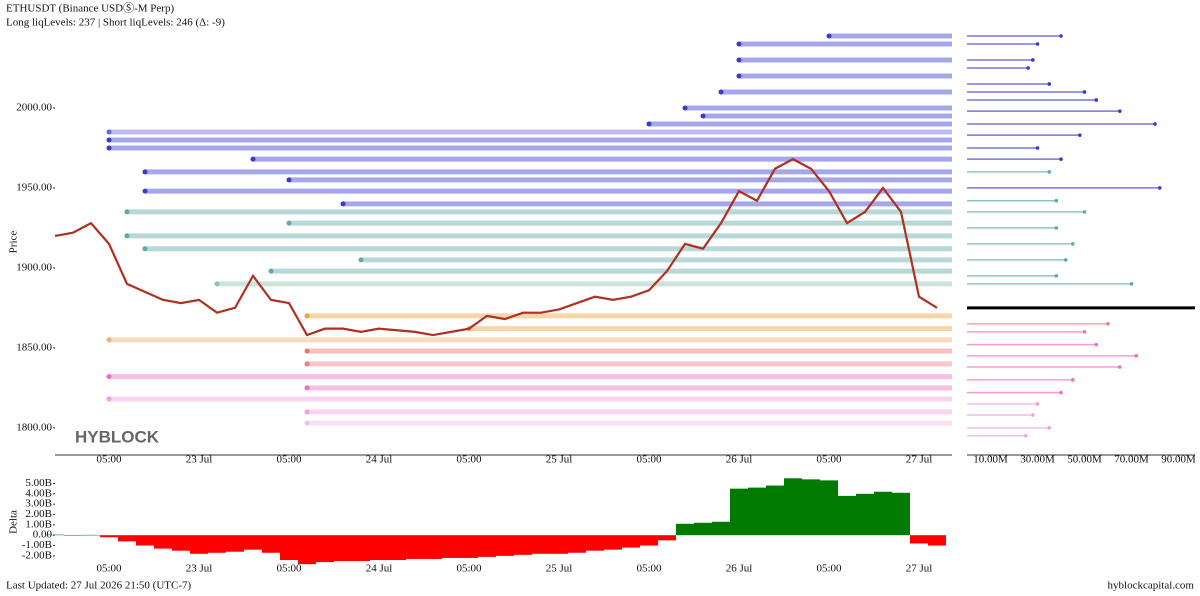 Image resolution: width=1200 pixels, height=596 pixels. I want to click on y-axis-label: Price, so click(14, 242).